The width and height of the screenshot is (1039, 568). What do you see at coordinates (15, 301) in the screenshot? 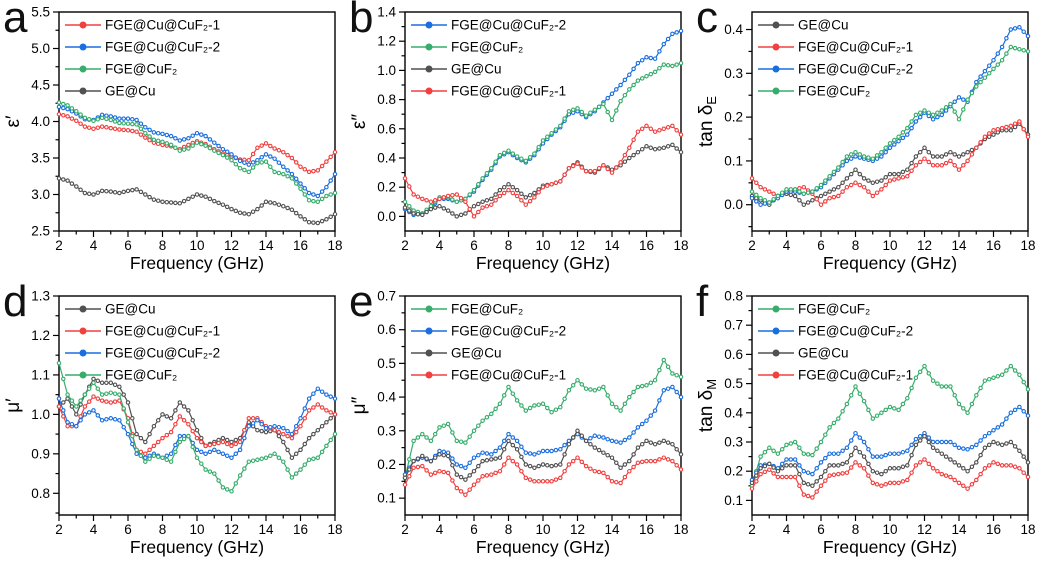
I see `panel-d-letter: d` at bounding box center [15, 301].